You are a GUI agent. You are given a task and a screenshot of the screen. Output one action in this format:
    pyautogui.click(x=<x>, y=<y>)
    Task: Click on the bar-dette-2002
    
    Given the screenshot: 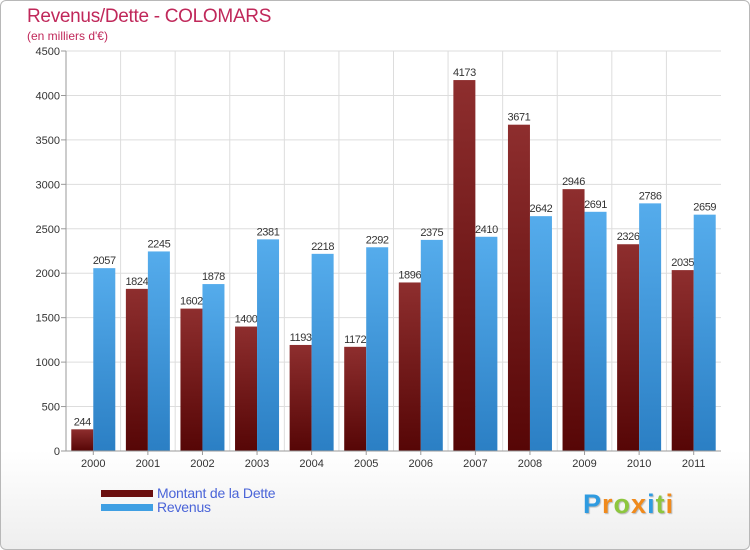 What is the action you would take?
    pyautogui.click(x=191, y=379)
    